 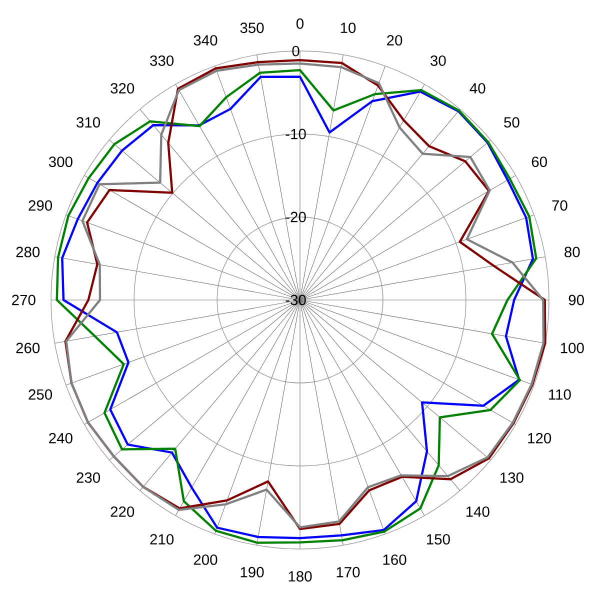 What do you see at coordinates (162, 539) in the screenshot?
I see `spoke-label: 210` at bounding box center [162, 539].